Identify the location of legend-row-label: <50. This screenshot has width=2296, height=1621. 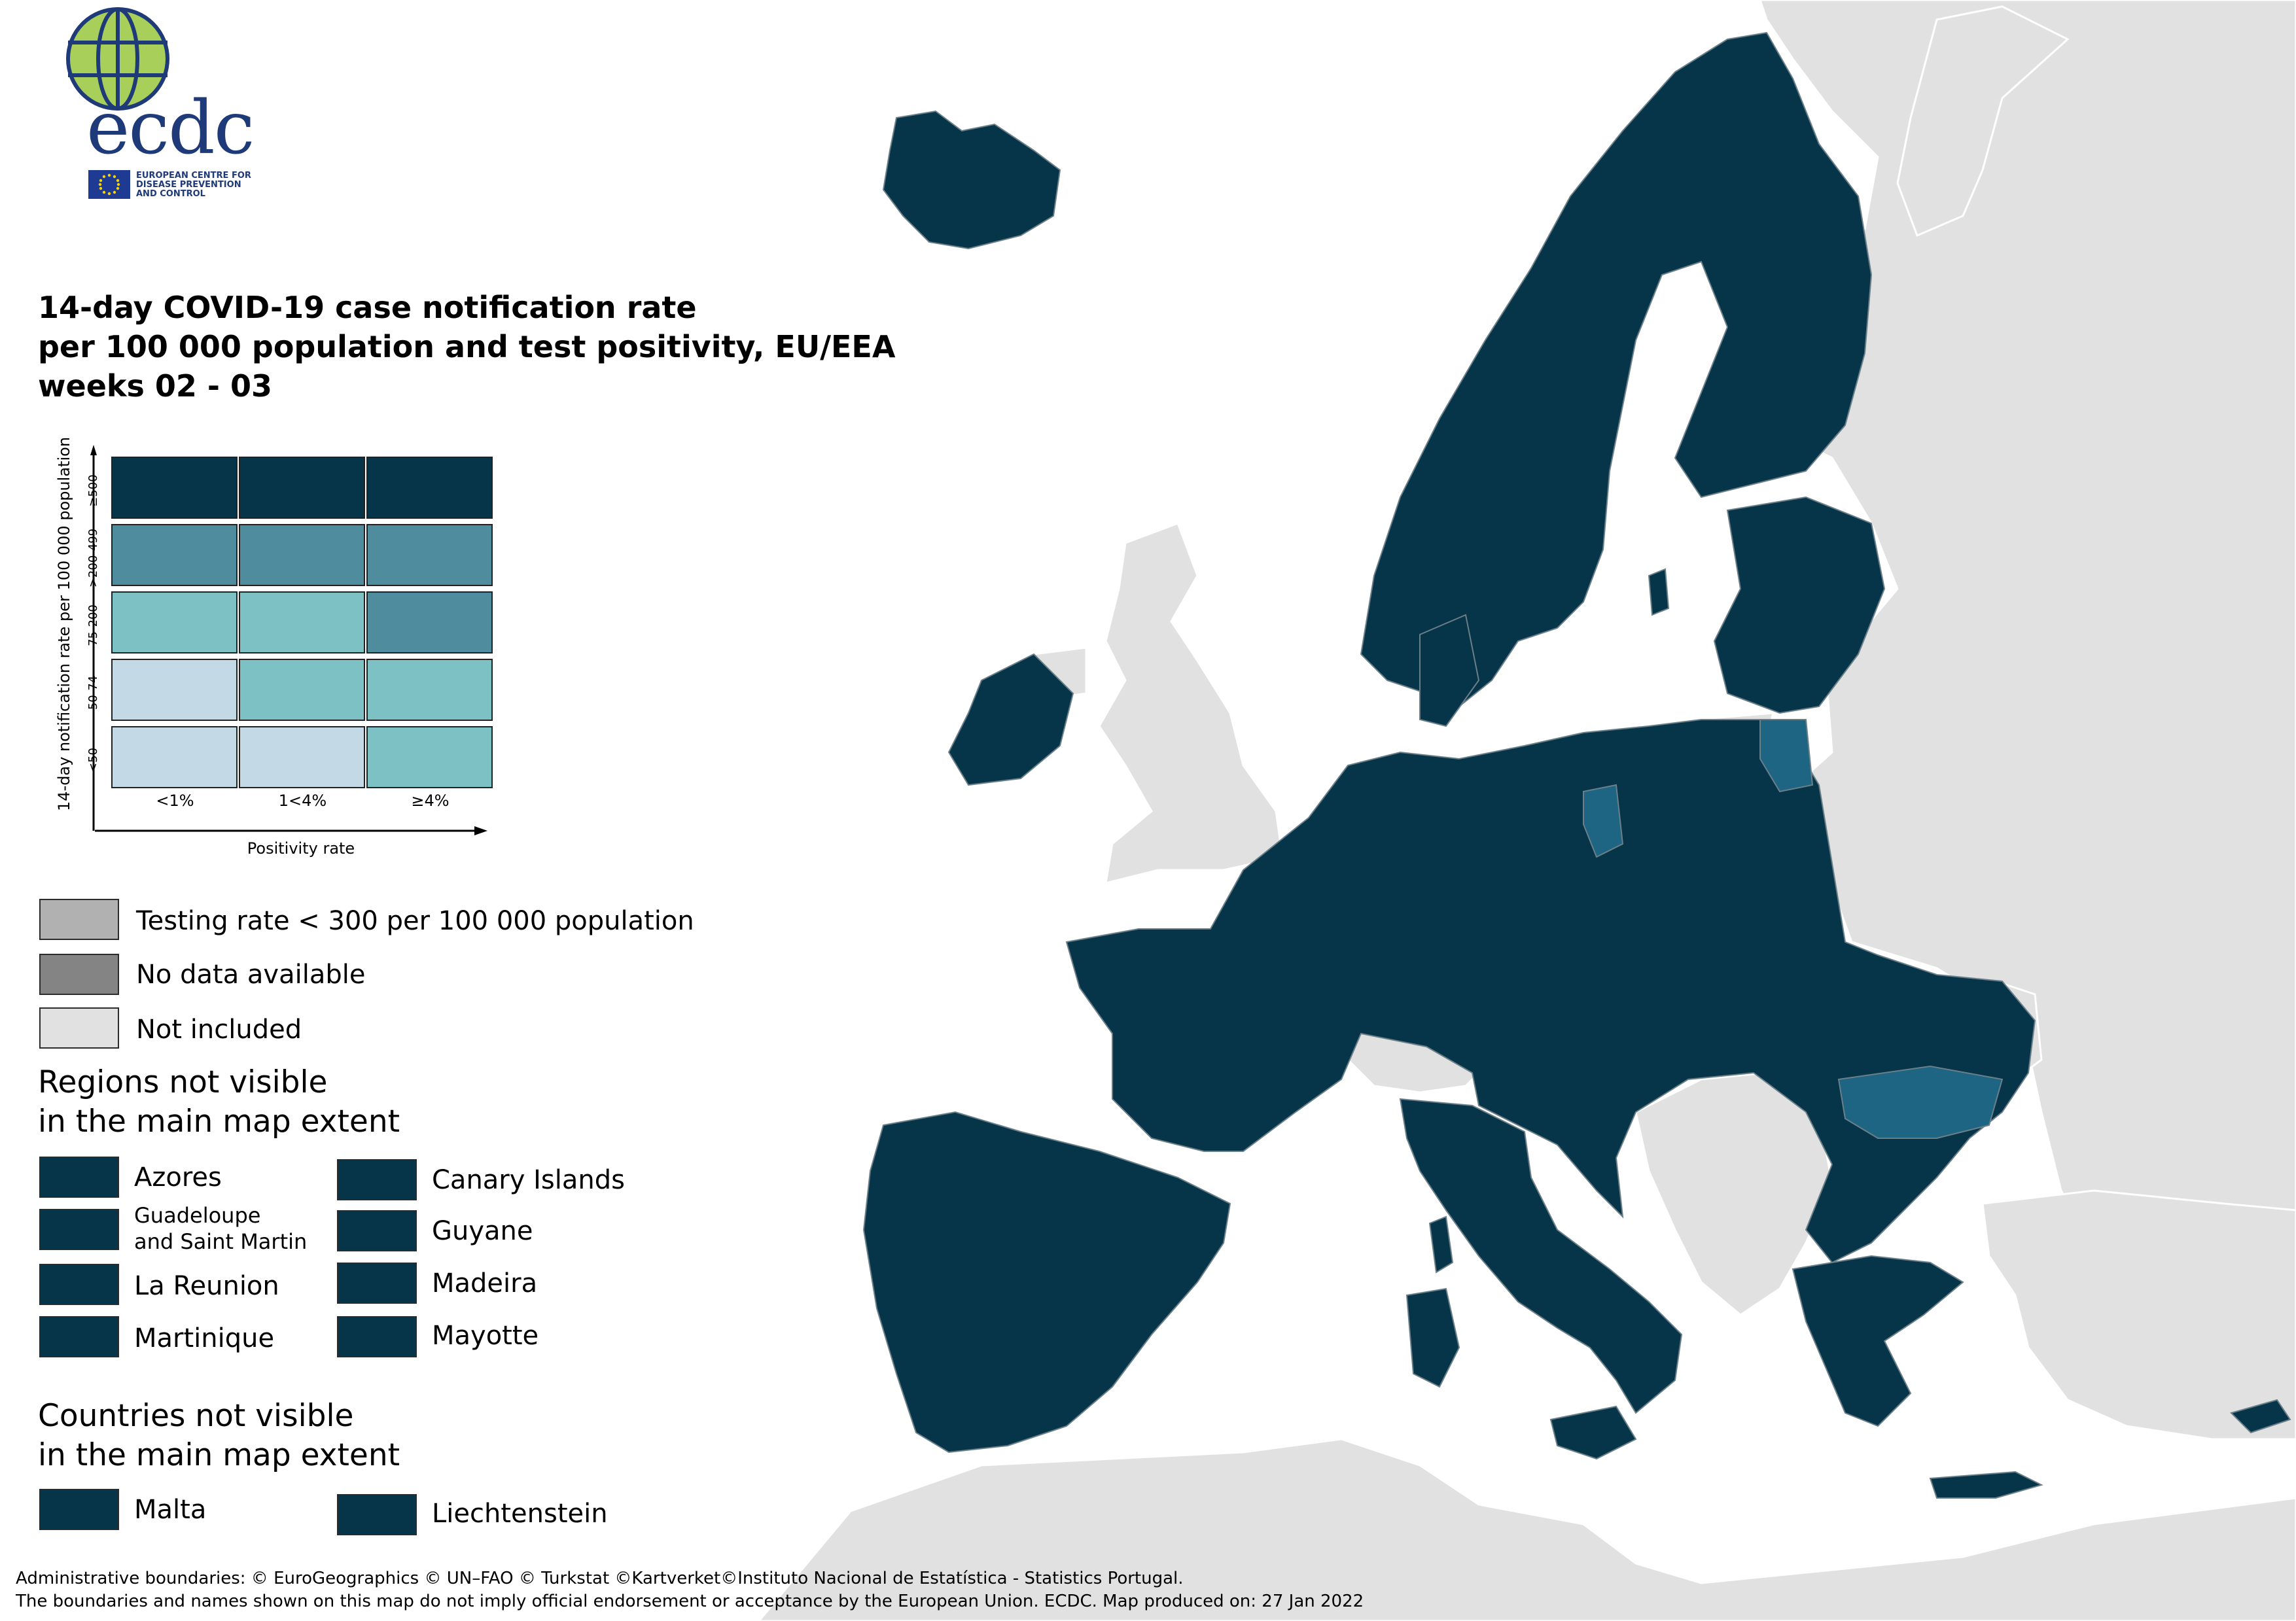
(93, 760).